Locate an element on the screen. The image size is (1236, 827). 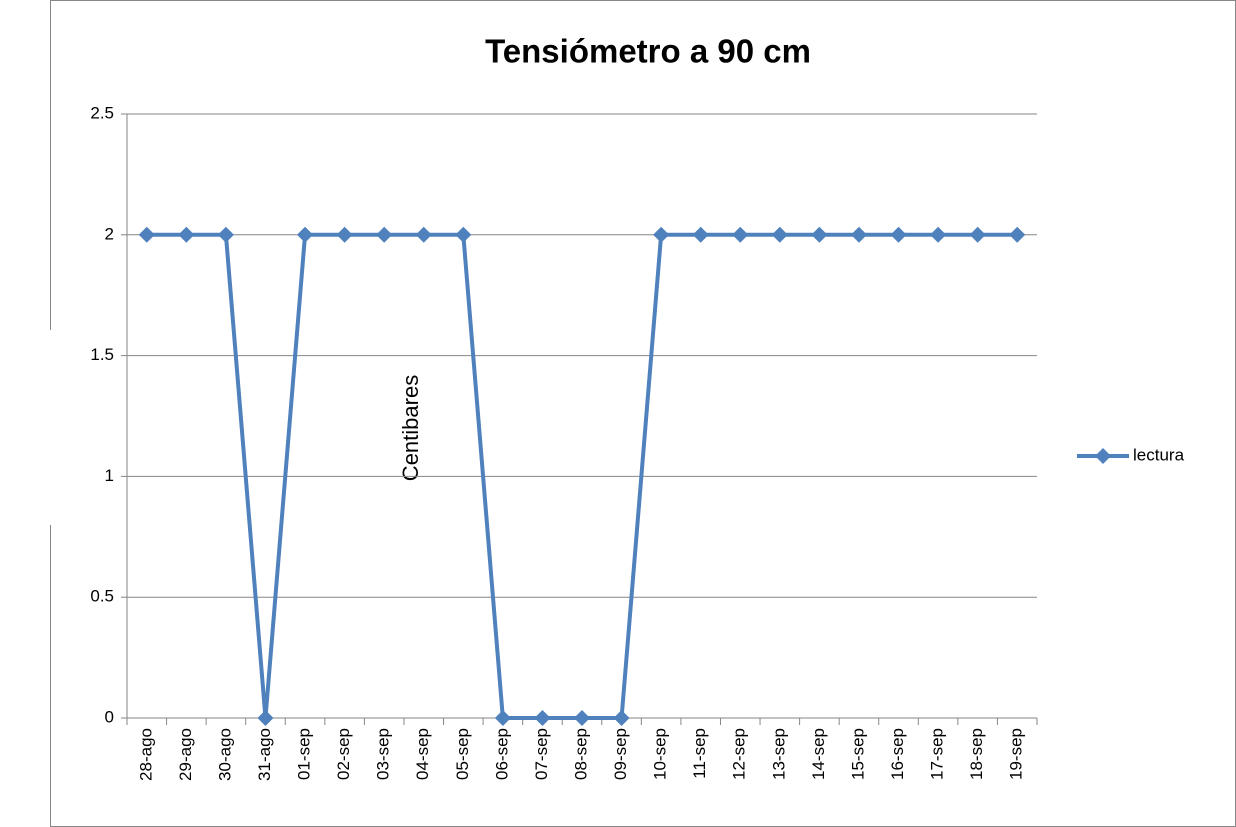
x-tick-label: 14-sep is located at coordinates (818, 754).